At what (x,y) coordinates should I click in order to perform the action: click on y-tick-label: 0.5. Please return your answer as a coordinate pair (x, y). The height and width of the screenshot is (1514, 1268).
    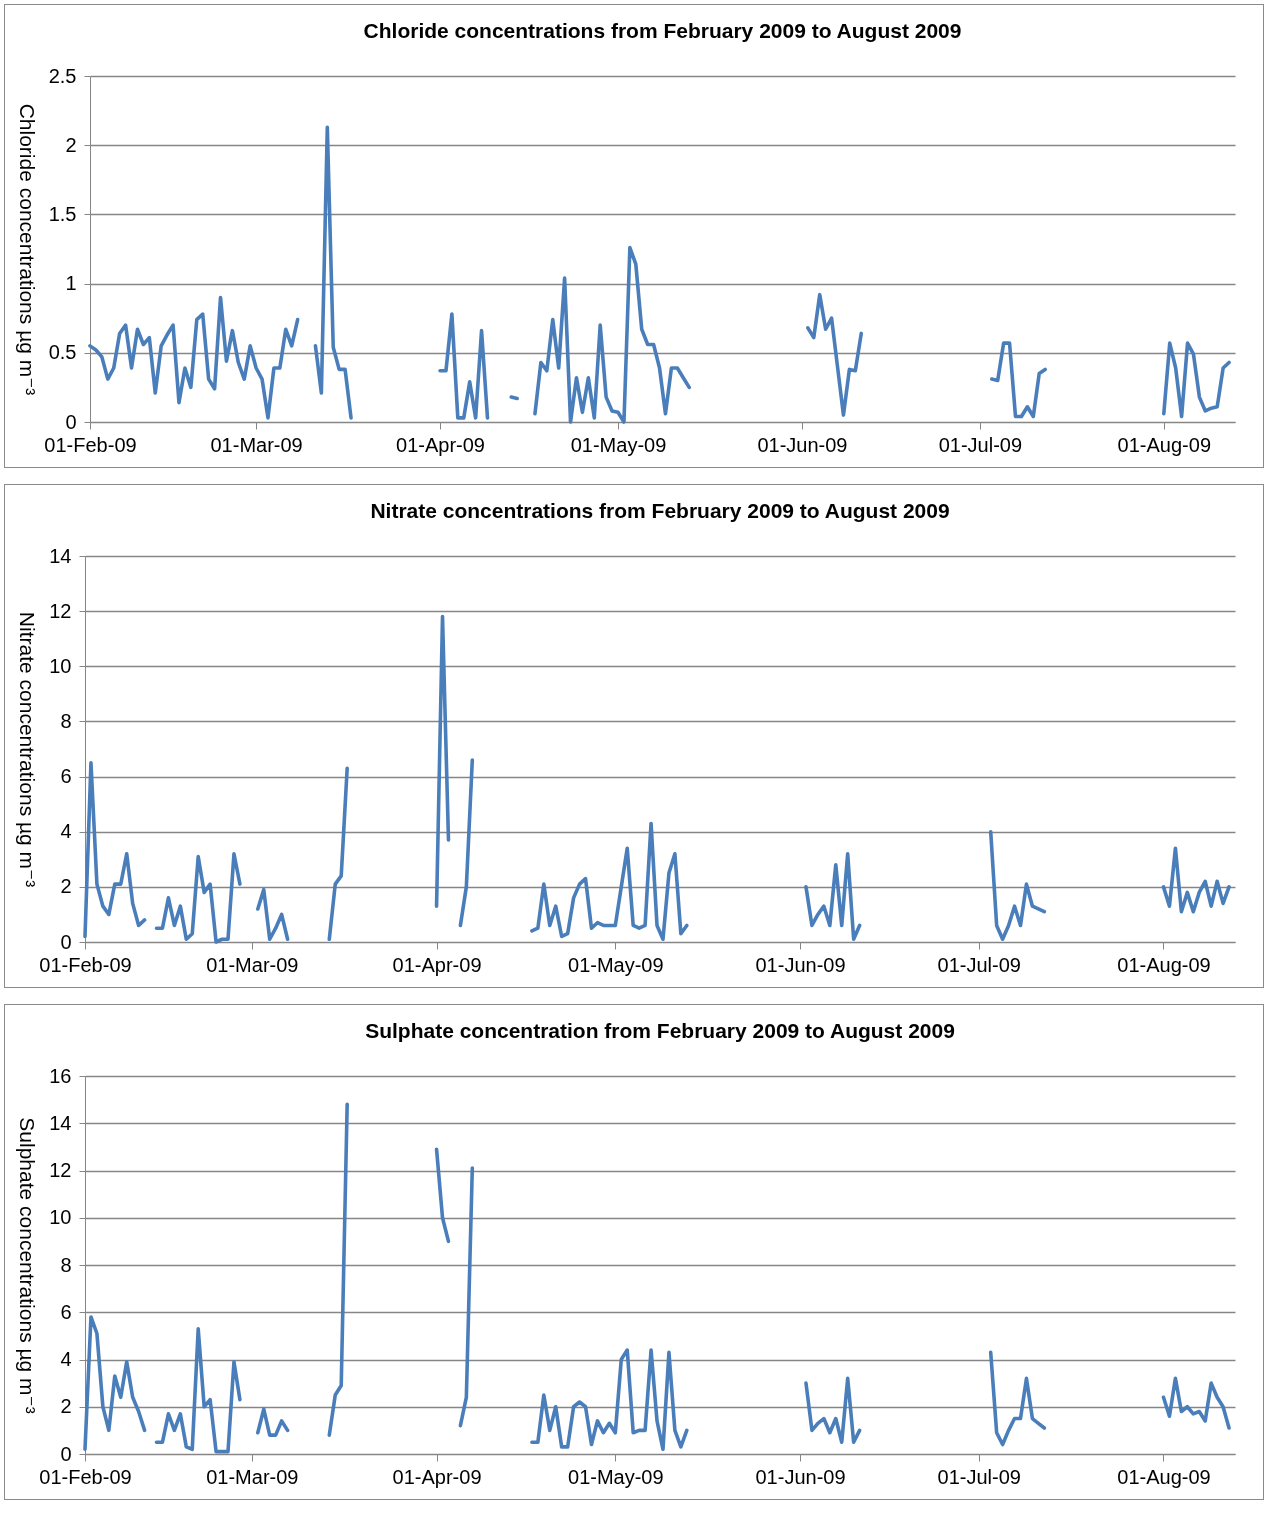
    Looking at the image, I should click on (62, 352).